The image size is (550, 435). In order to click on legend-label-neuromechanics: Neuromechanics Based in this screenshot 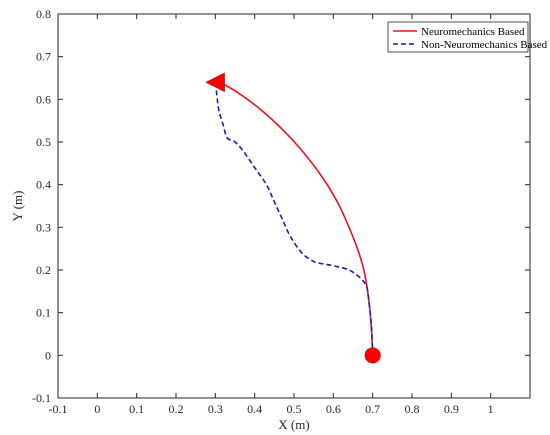, I will do `click(473, 32)`.